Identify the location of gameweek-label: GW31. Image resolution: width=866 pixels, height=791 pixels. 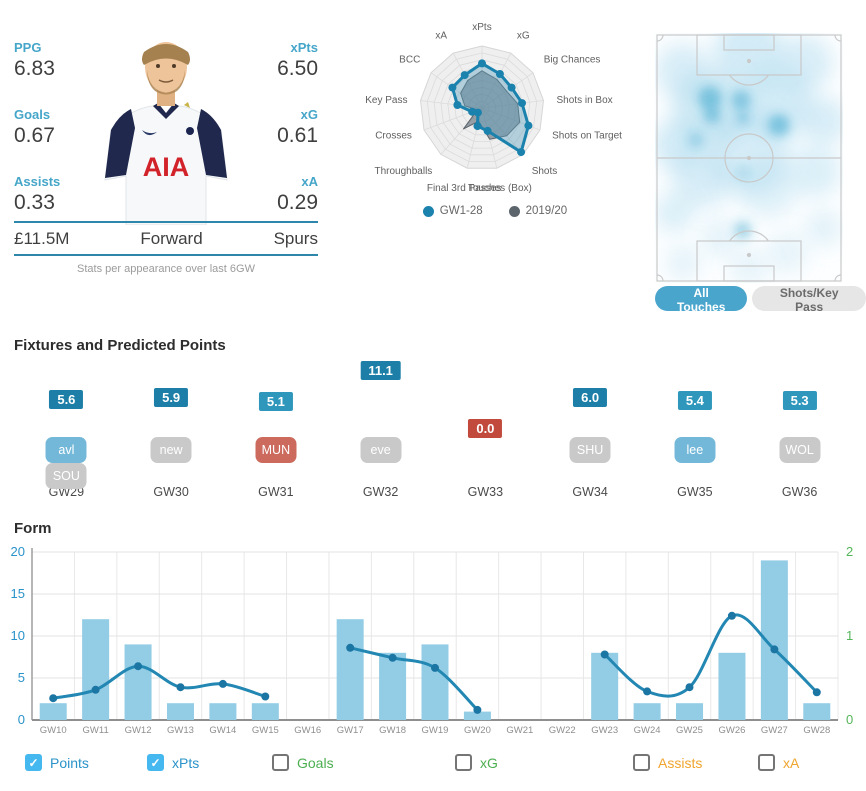
(276, 492).